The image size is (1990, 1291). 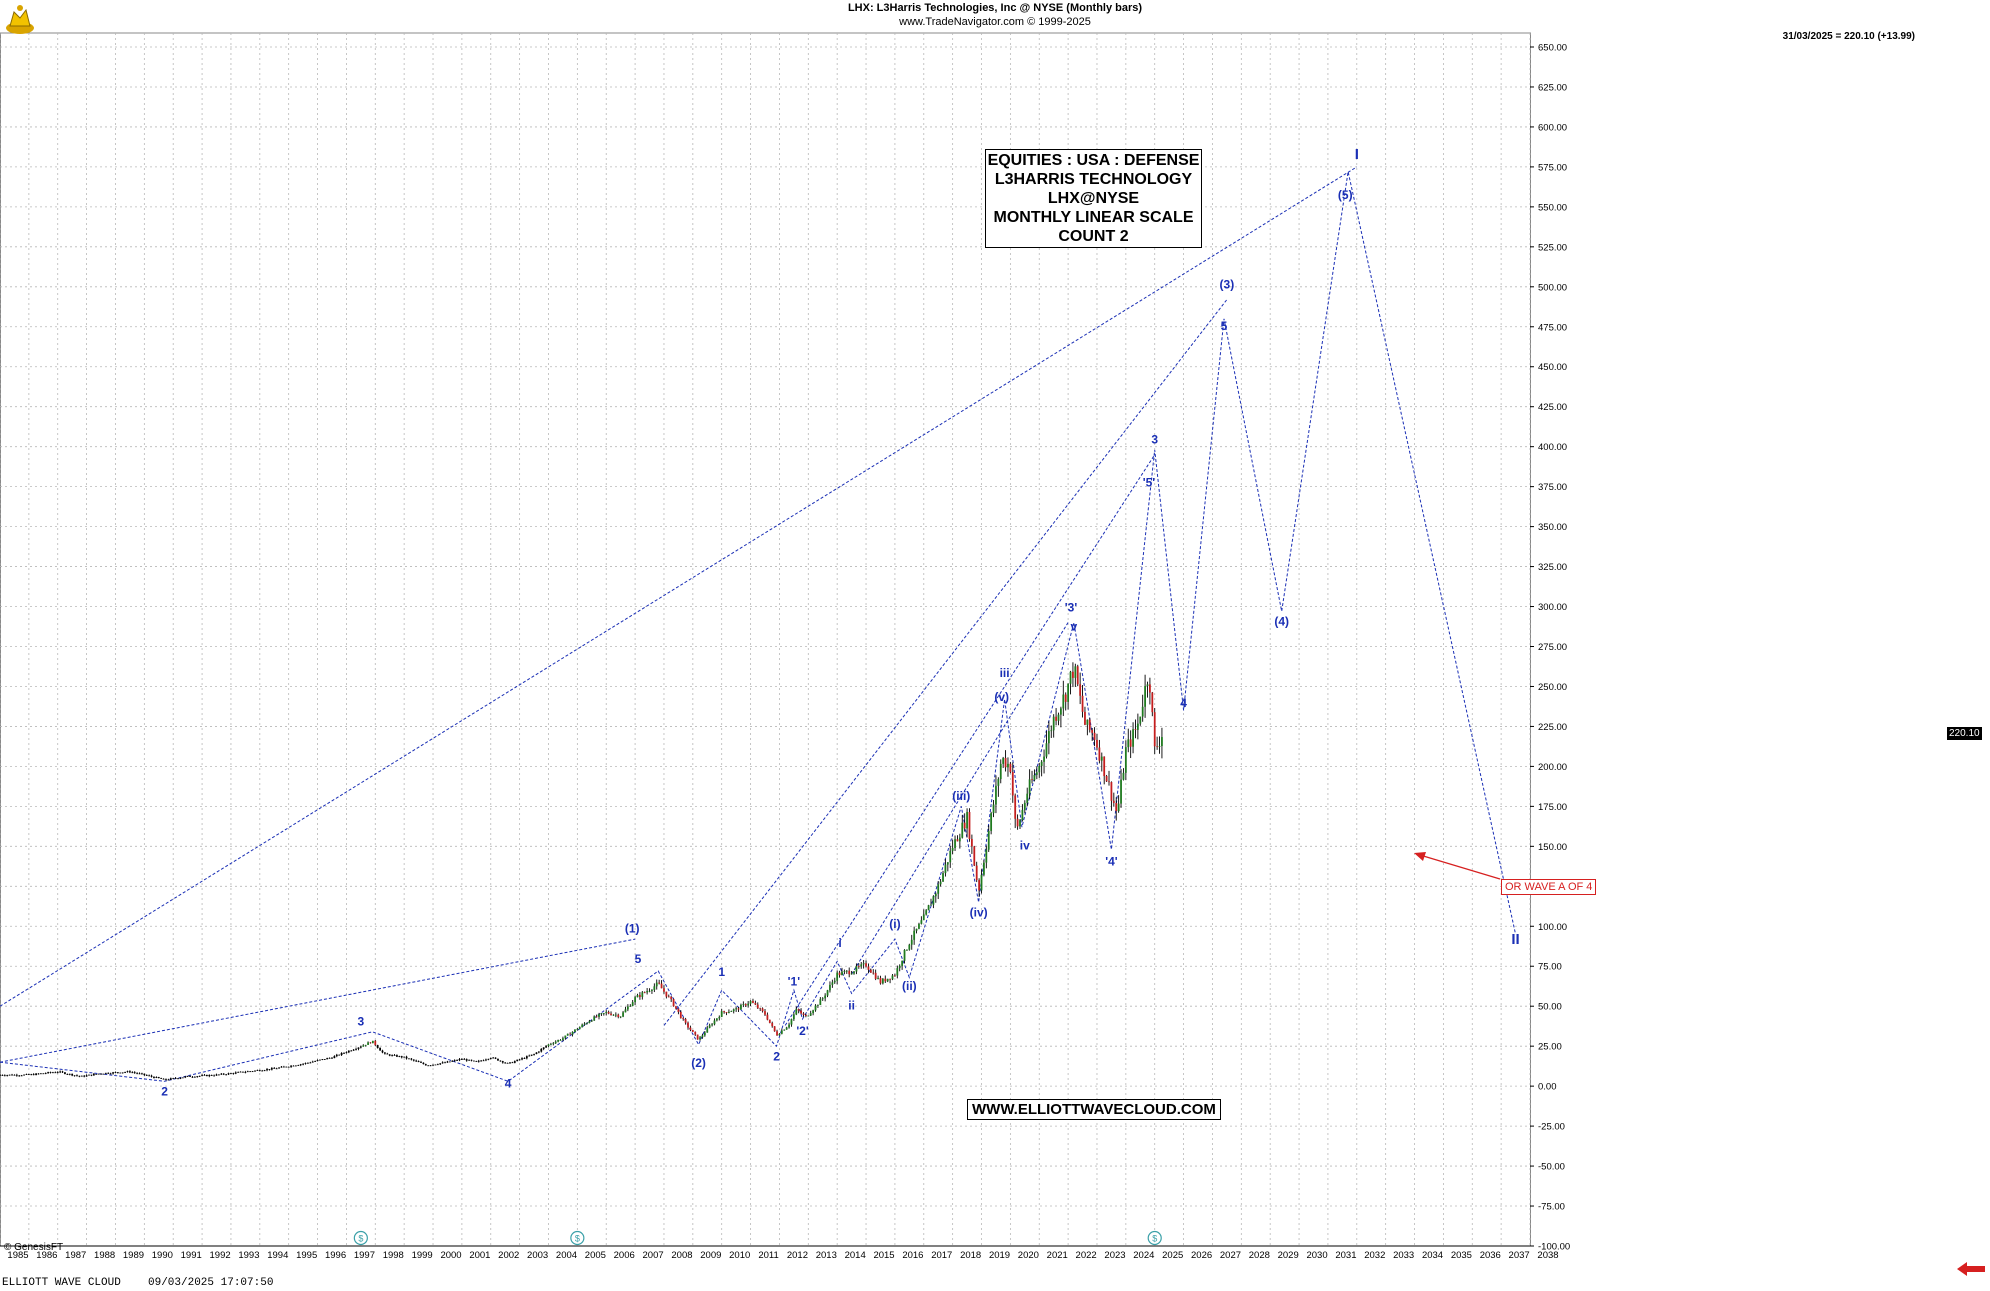 I want to click on x-tick-label: 2011, so click(x=768, y=1255).